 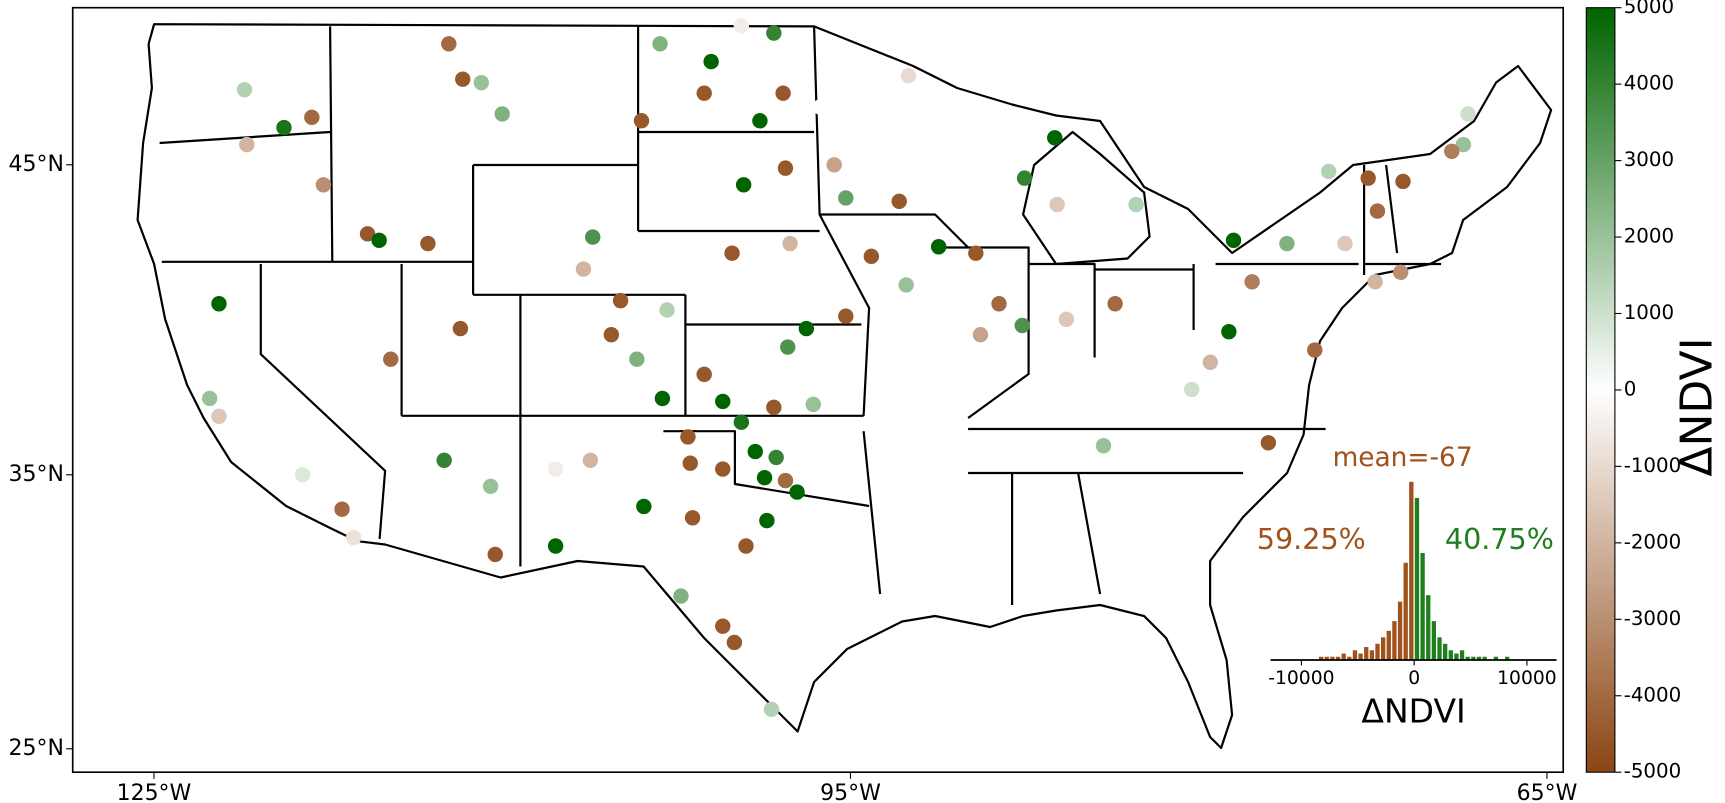 What do you see at coordinates (1649, 236) in the screenshot?
I see `colorbar-tick-label: 2000` at bounding box center [1649, 236].